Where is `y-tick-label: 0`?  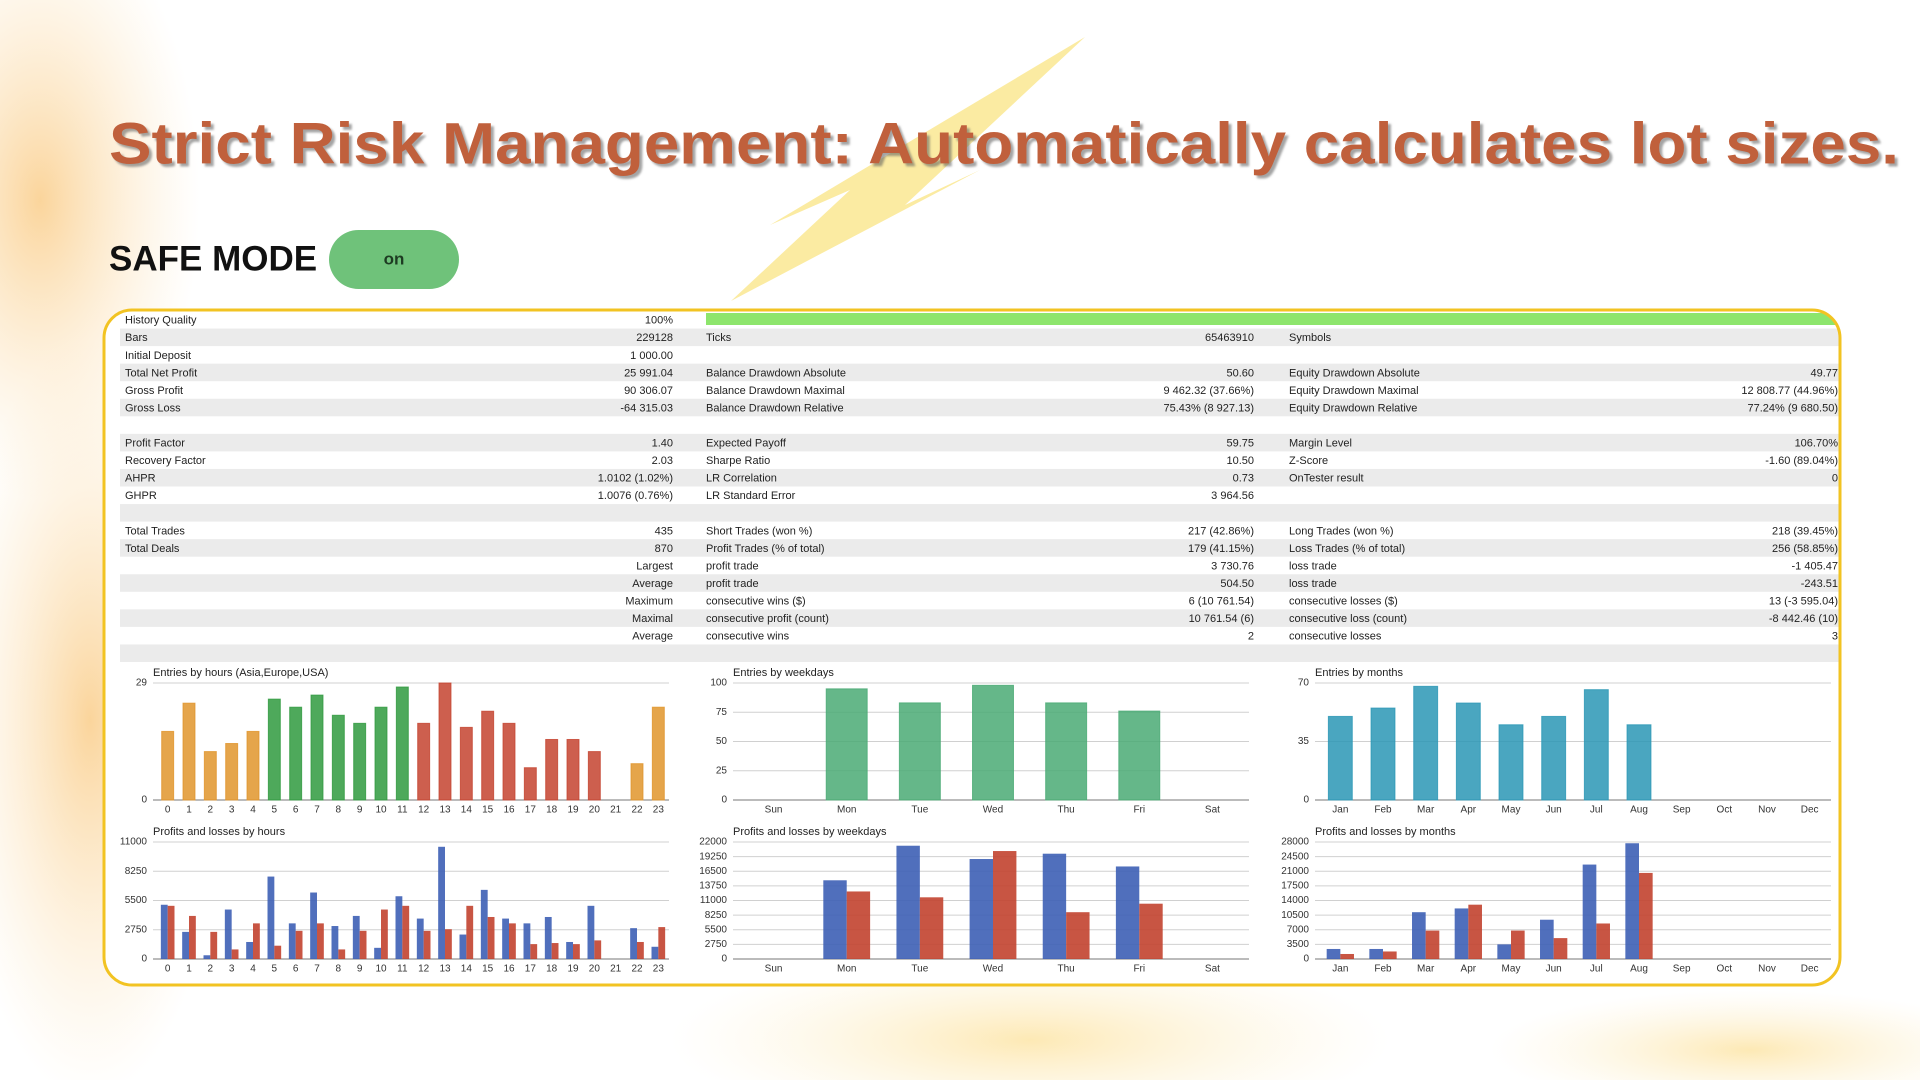 y-tick-label: 0 is located at coordinates (1306, 800).